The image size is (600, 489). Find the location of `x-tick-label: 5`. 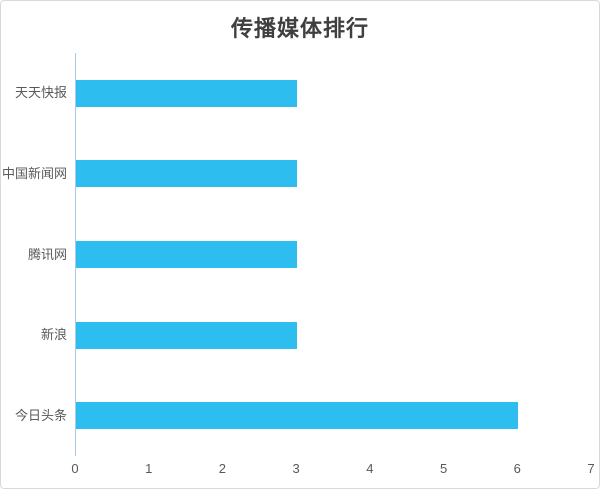

x-tick-label: 5 is located at coordinates (443, 468).